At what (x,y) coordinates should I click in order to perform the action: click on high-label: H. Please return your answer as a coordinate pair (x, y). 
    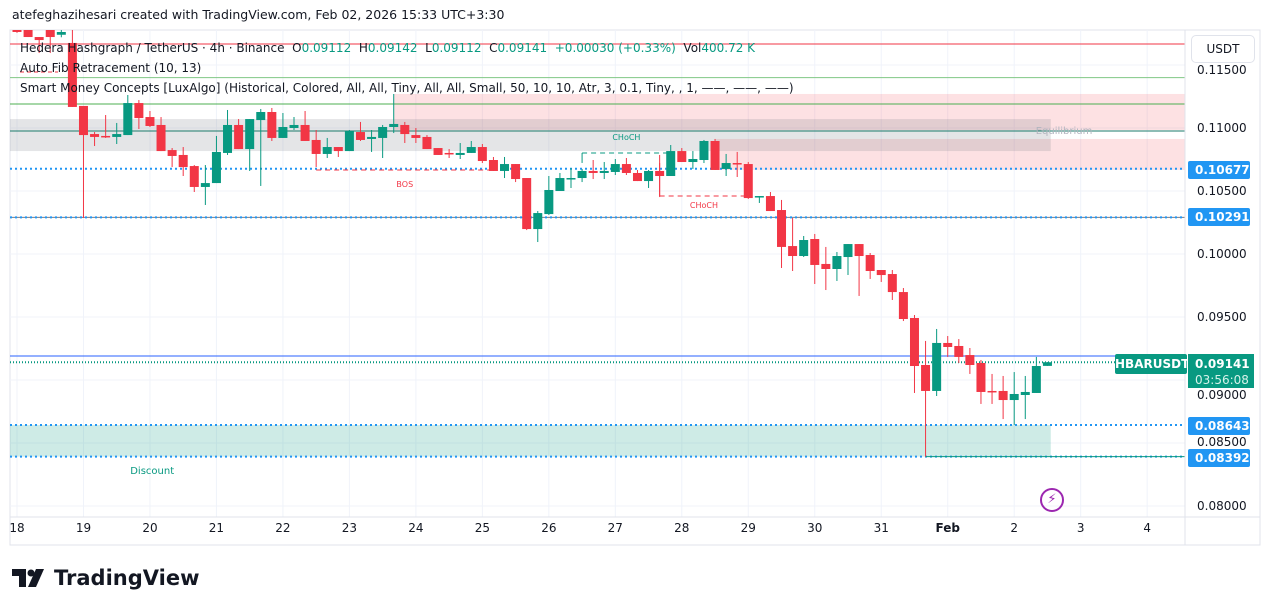
    Looking at the image, I should click on (363, 48).